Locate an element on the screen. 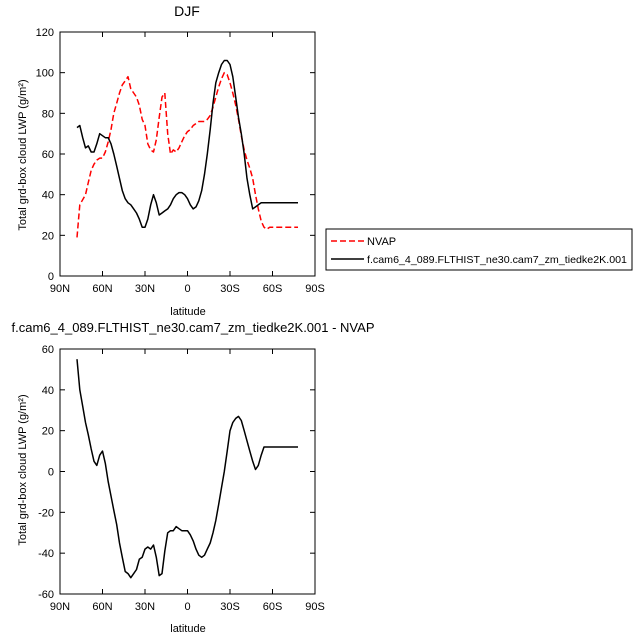  bottom-y-tick-label: 60 is located at coordinates (48, 350).